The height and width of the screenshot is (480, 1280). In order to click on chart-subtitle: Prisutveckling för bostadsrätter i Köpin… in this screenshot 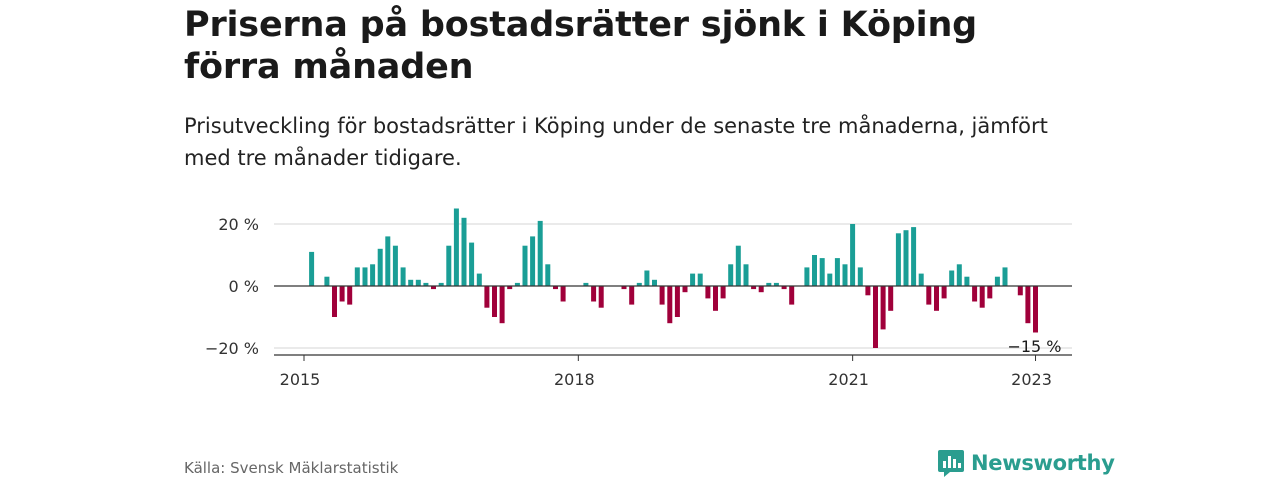, I will do `click(616, 142)`.